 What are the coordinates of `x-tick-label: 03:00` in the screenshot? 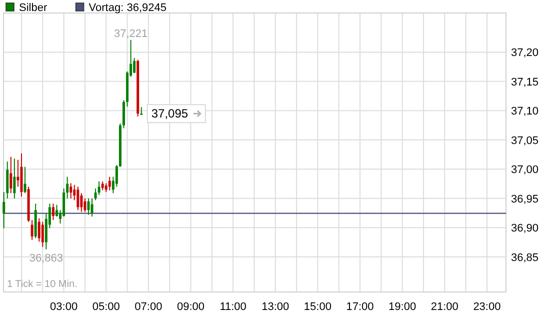 It's located at (64, 307).